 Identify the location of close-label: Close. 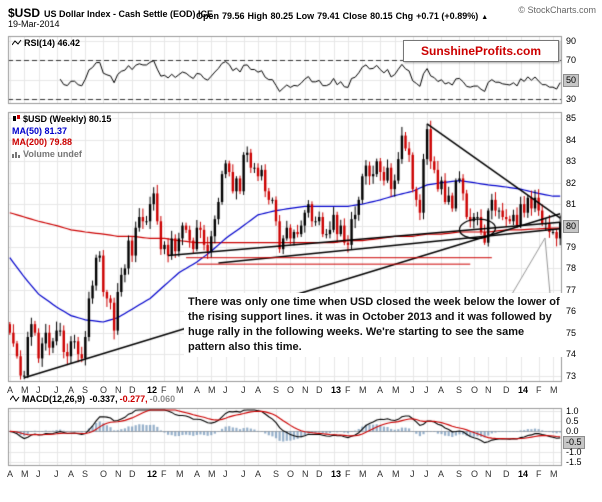
(355, 16).